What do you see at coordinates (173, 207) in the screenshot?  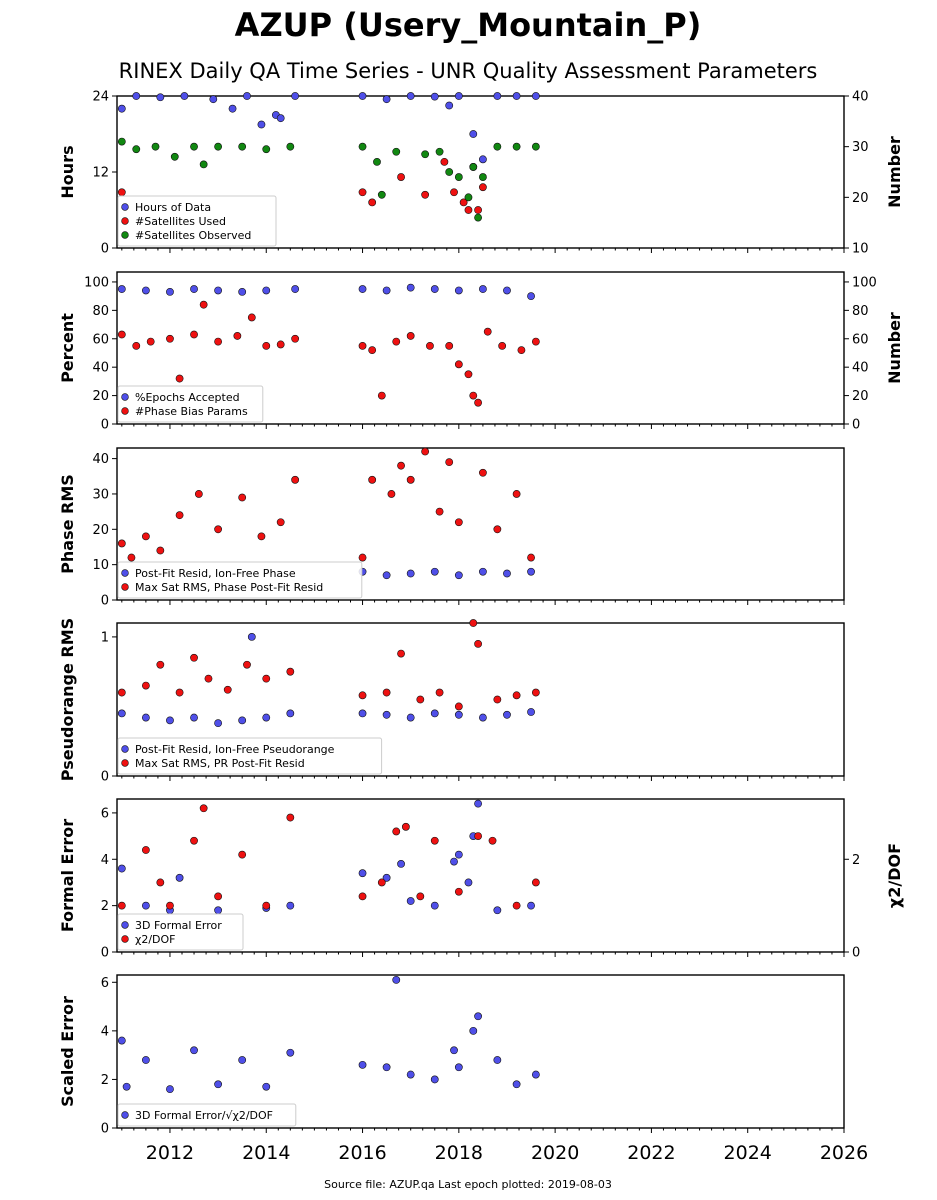 I see `legend-label: Hours of Data` at bounding box center [173, 207].